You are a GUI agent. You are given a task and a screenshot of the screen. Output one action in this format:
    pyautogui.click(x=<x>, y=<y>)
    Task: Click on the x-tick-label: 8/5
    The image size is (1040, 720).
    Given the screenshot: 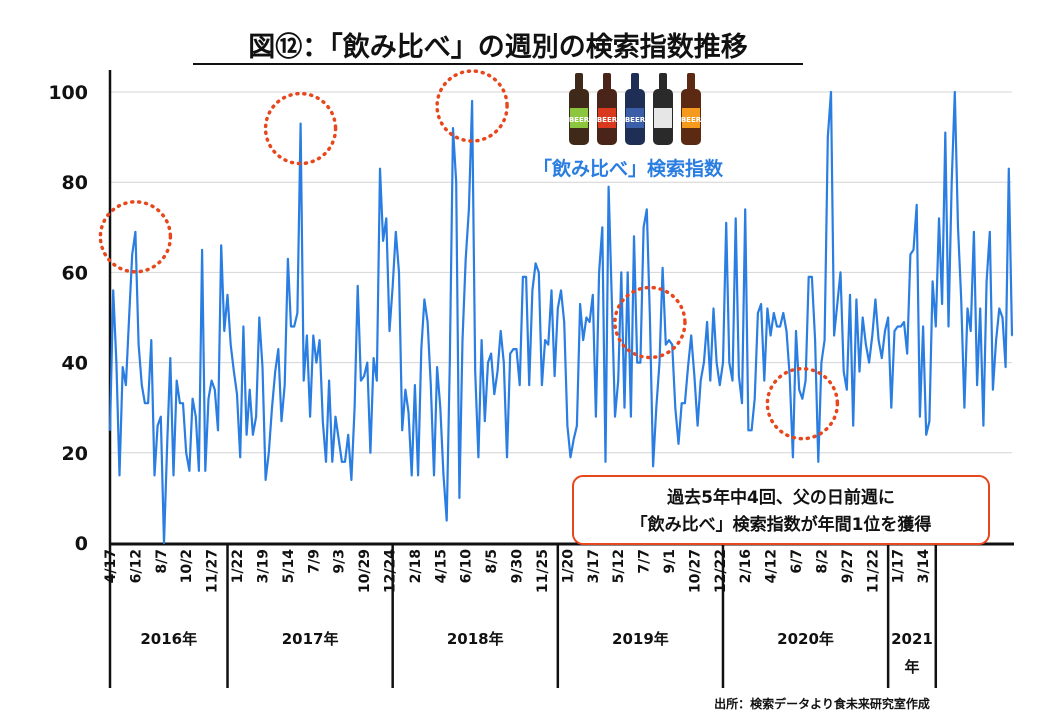 What is the action you would take?
    pyautogui.click(x=492, y=561)
    